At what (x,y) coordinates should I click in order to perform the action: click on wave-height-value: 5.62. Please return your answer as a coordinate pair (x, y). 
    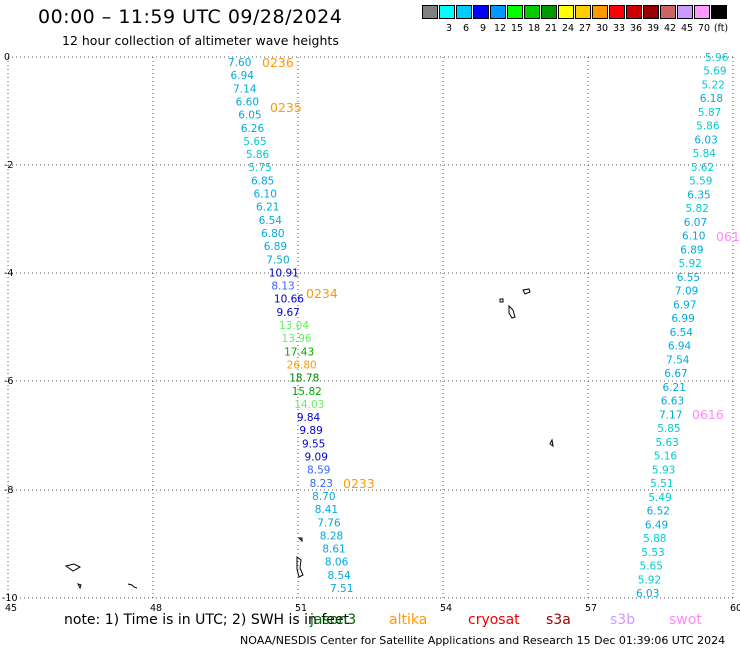
    Looking at the image, I should click on (702, 168).